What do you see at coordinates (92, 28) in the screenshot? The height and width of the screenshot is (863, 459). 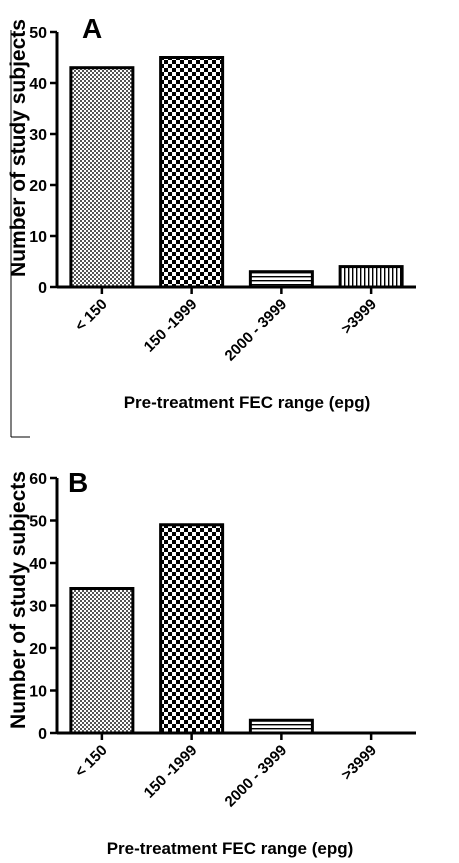 I see `panel-label: A` at bounding box center [92, 28].